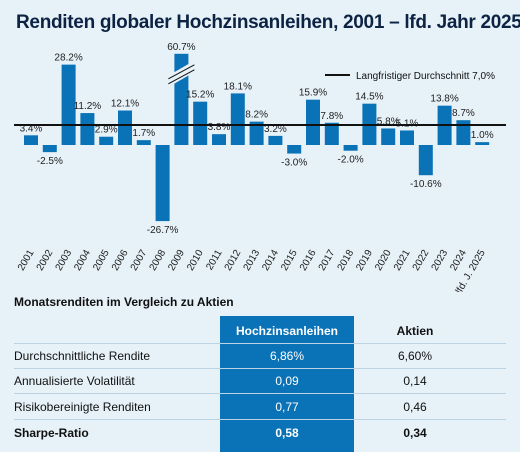  Describe the element at coordinates (415, 407) in the screenshot. I see `equities-value: 0,46` at that location.